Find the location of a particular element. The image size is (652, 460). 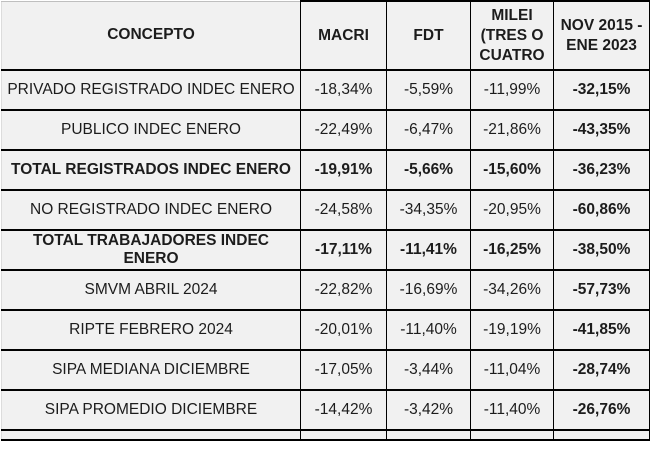

cell-milei: -34,26% is located at coordinates (512, 290).